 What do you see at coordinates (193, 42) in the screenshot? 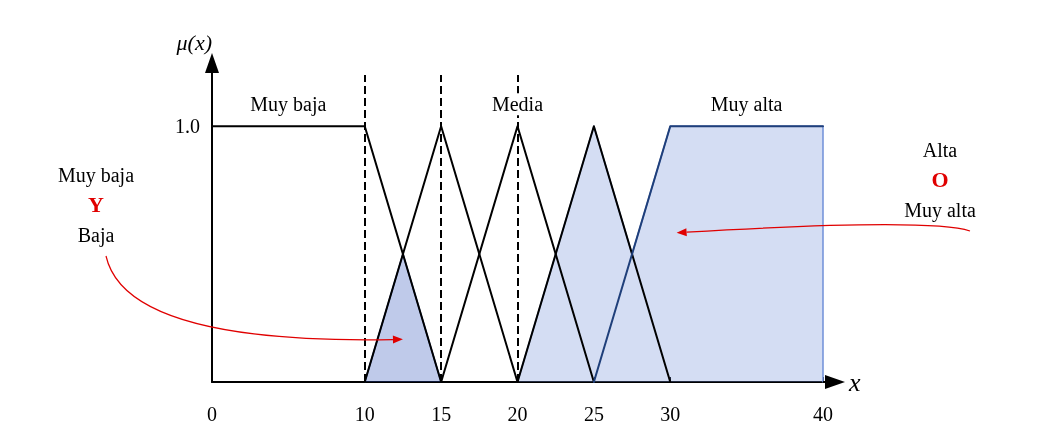
I see `y-axis-title: μ(x)` at bounding box center [193, 42].